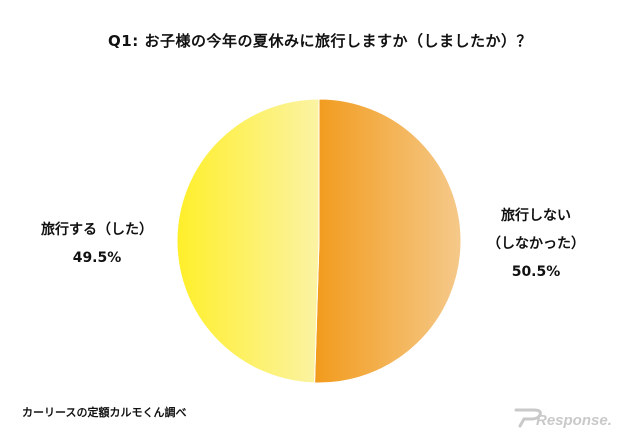 This screenshot has width=640, height=443. I want to click on pie-slice-no-travel, so click(388, 241).